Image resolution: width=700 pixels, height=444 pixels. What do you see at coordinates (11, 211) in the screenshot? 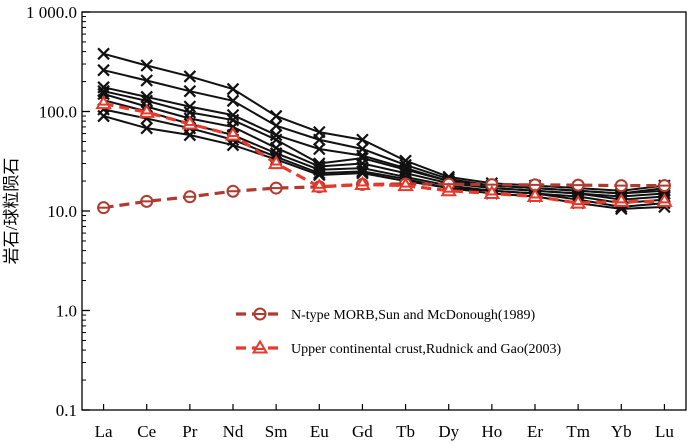
I see `y-axis-label: 岩石/球粒陨石` at bounding box center [11, 211].